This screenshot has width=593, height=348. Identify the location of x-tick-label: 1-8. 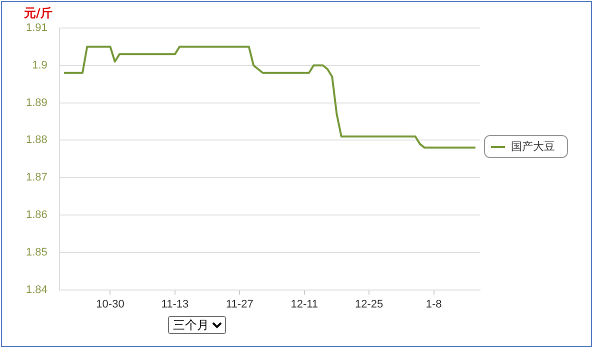
(434, 304).